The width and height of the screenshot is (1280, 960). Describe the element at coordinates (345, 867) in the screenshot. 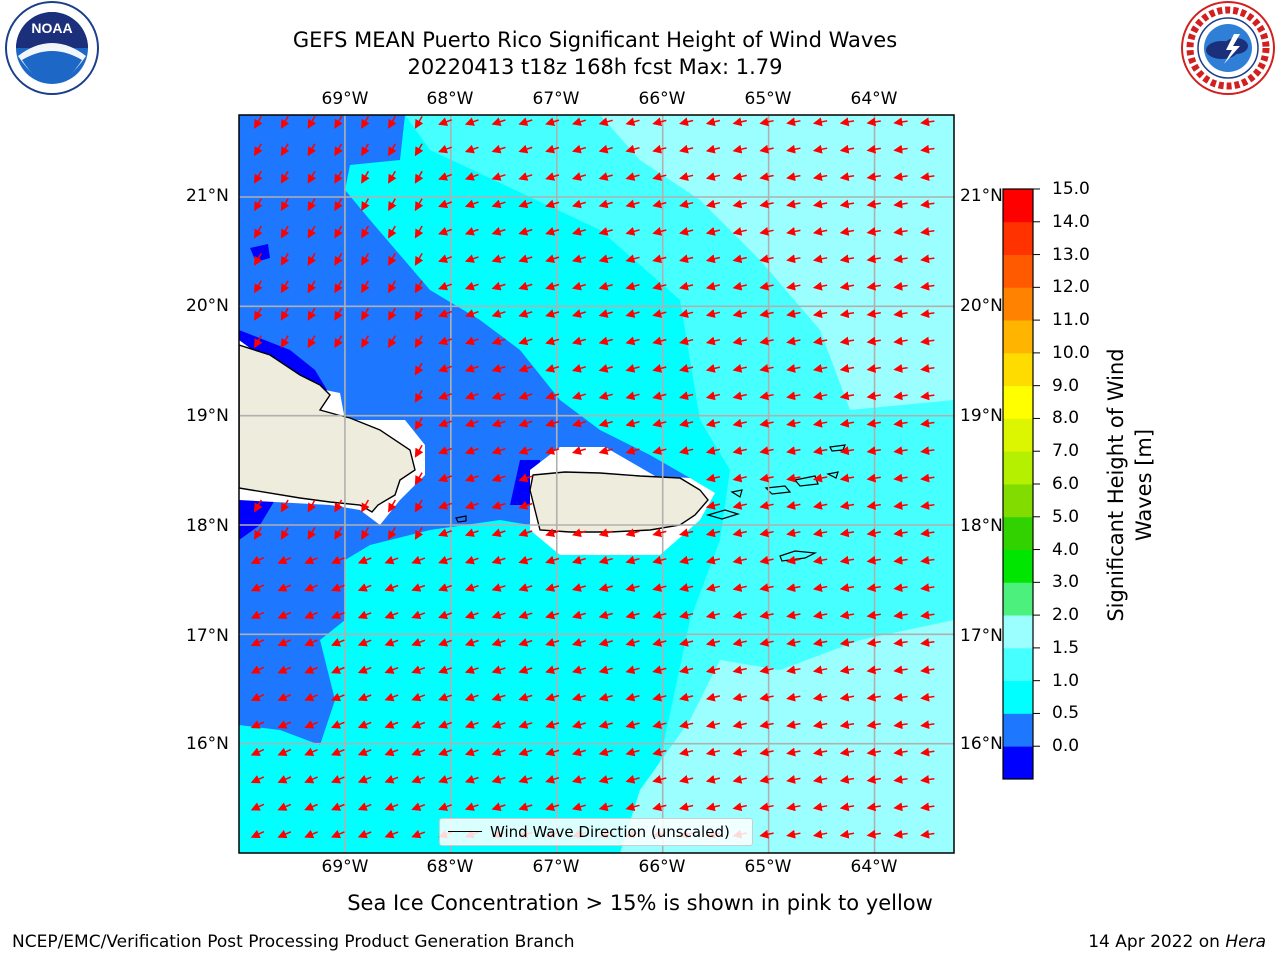

I see `lon-label-bottom-69w: 69°W` at that location.